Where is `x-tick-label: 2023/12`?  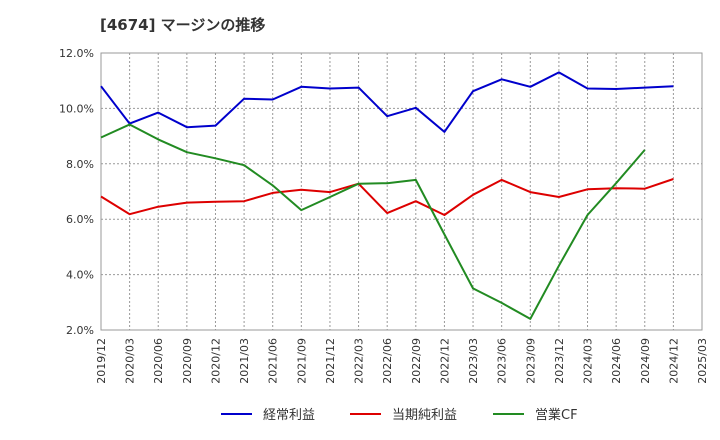
x-tick-label: 2023/12 is located at coordinates (559, 361).